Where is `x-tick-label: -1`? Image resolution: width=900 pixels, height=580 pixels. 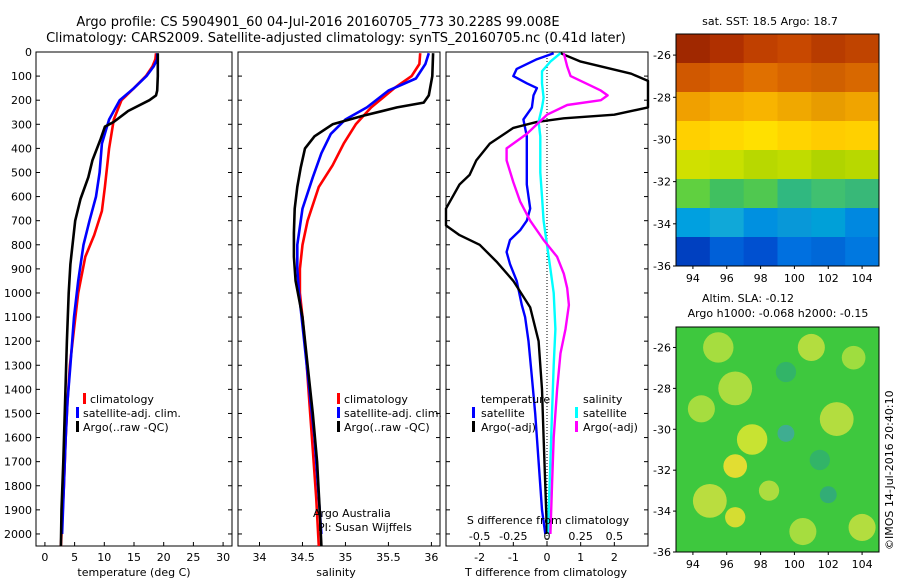 x-tick-label: -1 is located at coordinates (513, 557).